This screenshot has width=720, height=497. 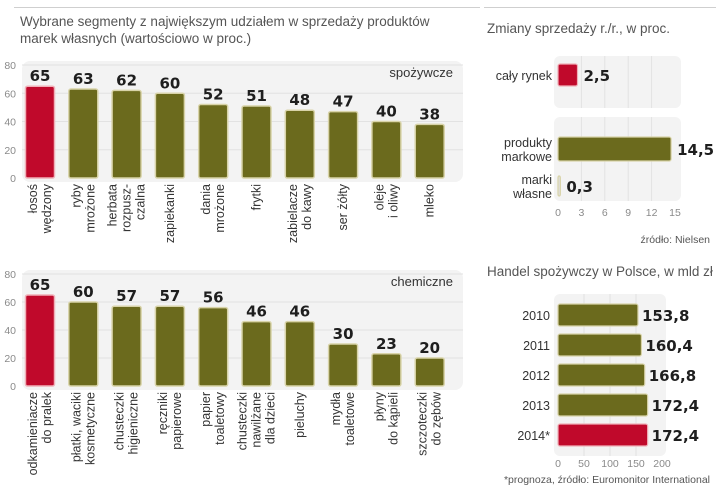 What do you see at coordinates (213, 298) in the screenshot?
I see `chem-value-label: 56` at bounding box center [213, 298].